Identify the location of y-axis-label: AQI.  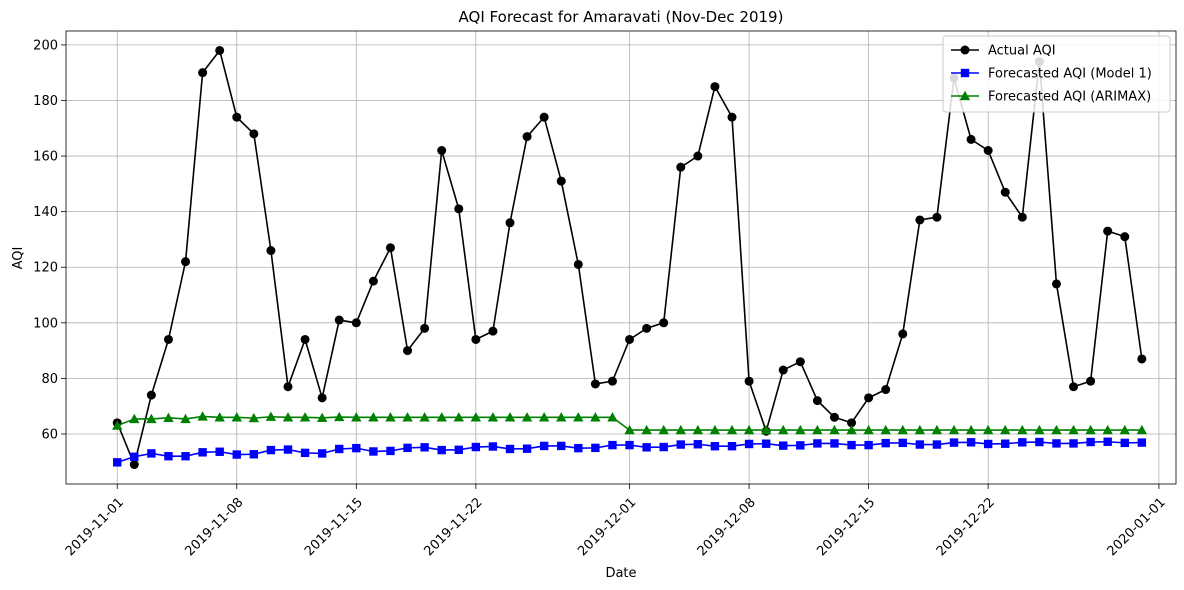
(18, 258).